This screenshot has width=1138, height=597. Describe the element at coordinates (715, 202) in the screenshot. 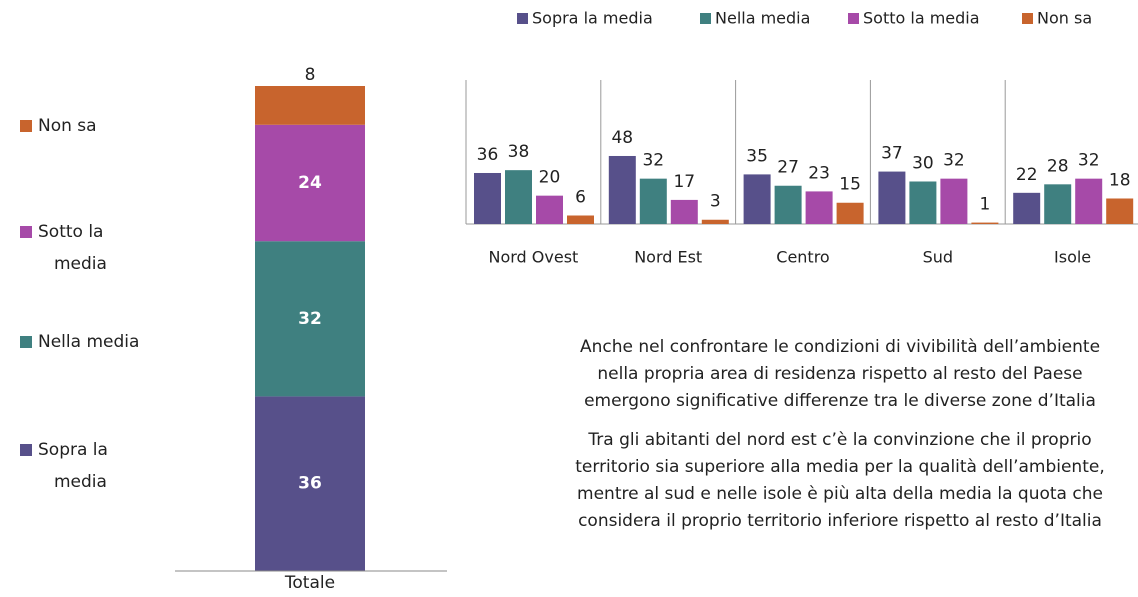

I see `value-label: 3` at that location.